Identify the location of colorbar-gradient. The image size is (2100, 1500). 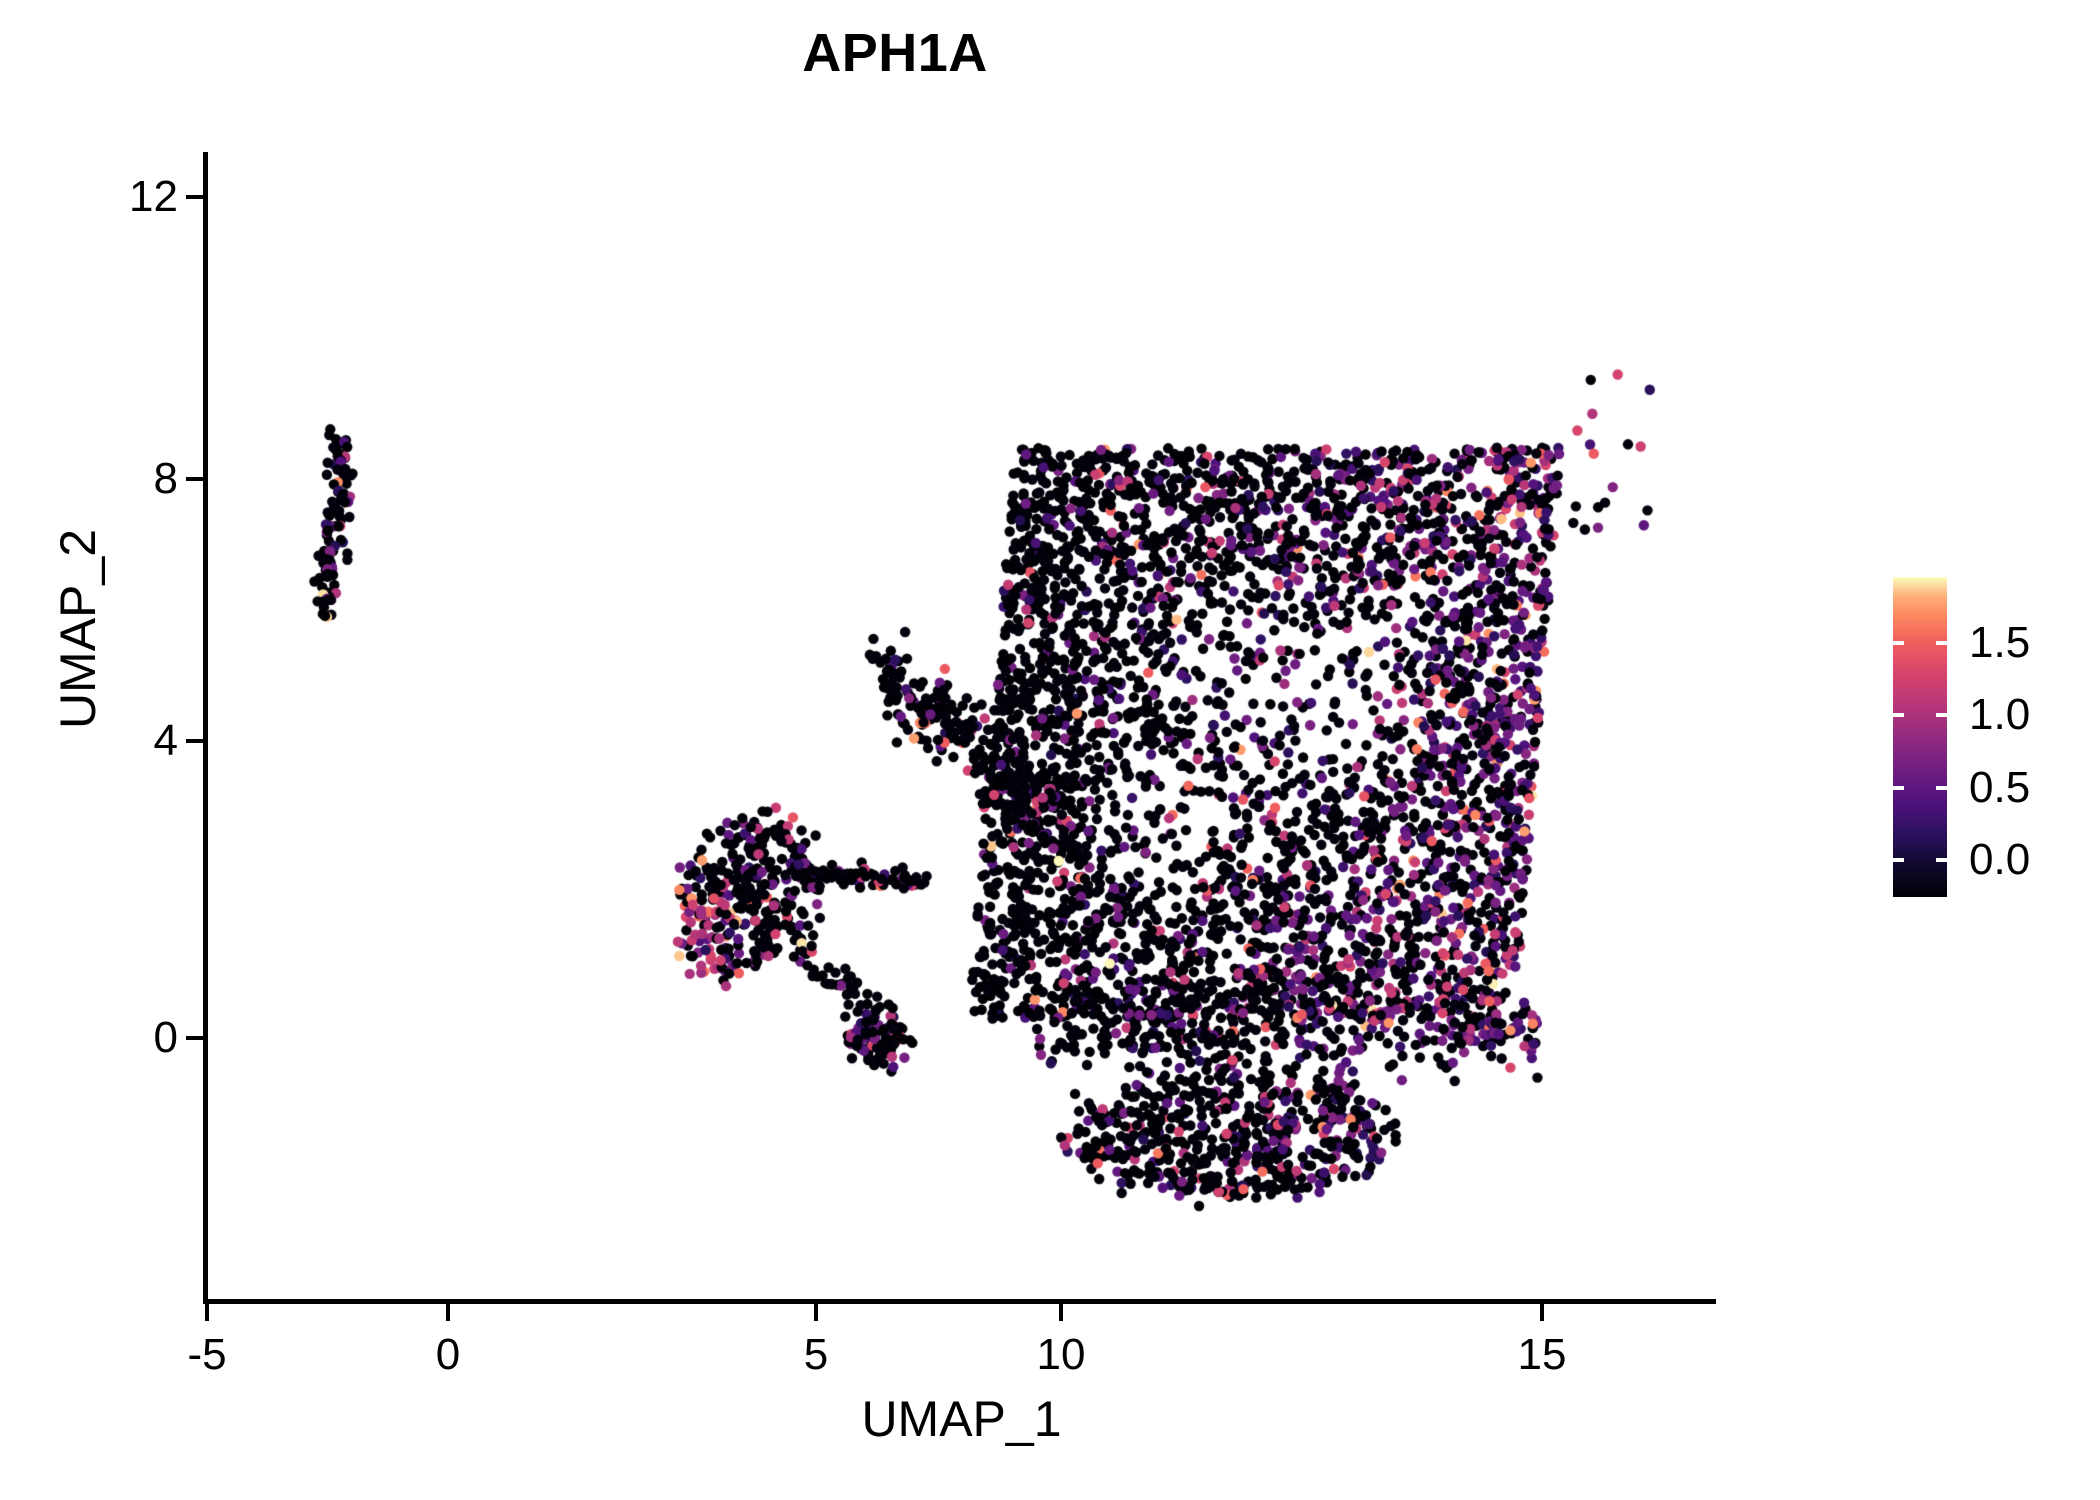
(1920, 737).